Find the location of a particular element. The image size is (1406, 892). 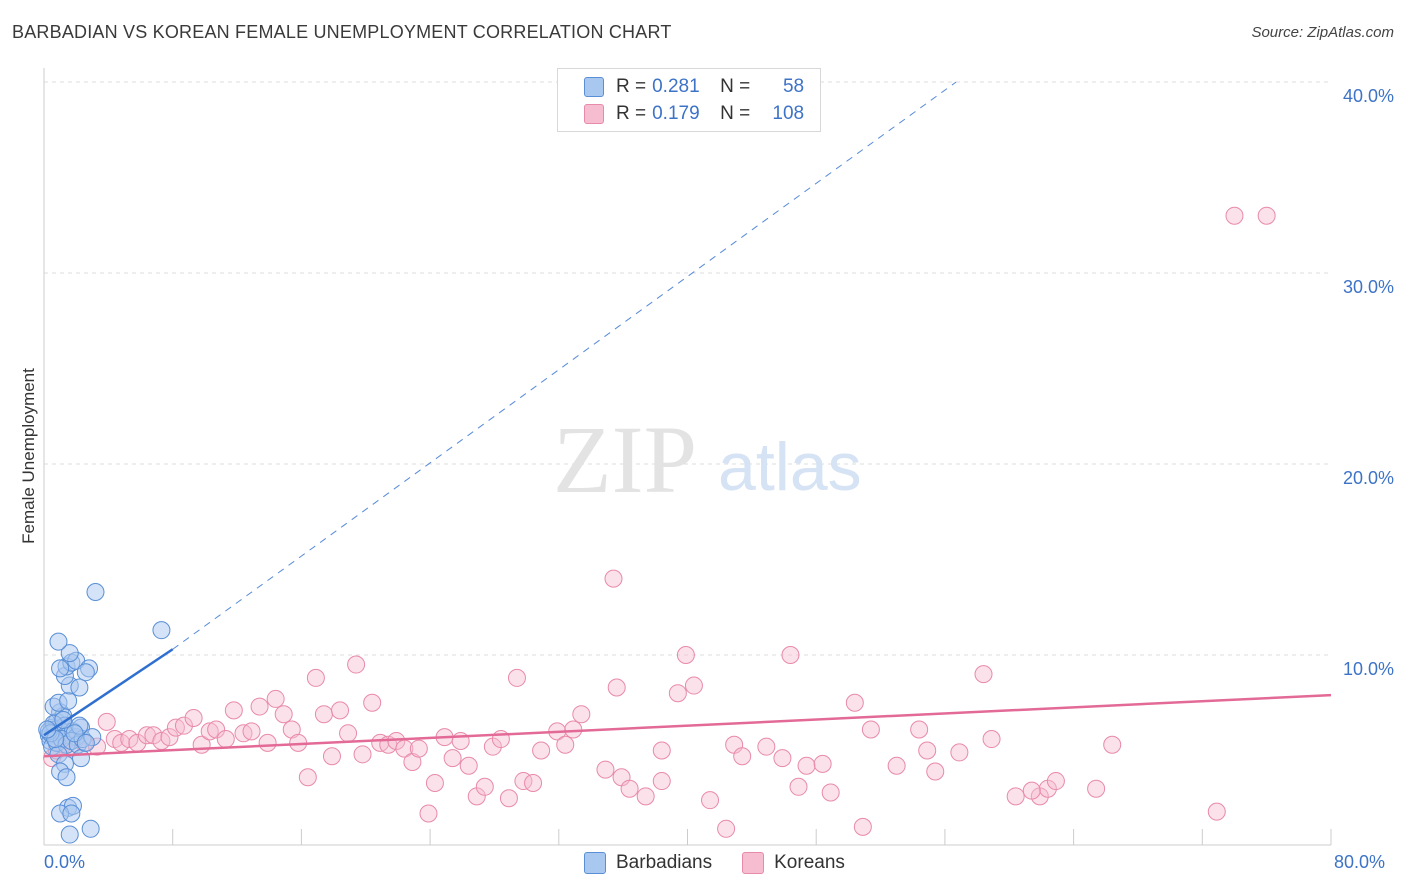

y-axis-label: Female Unemployment is located at coordinates (28, 456).